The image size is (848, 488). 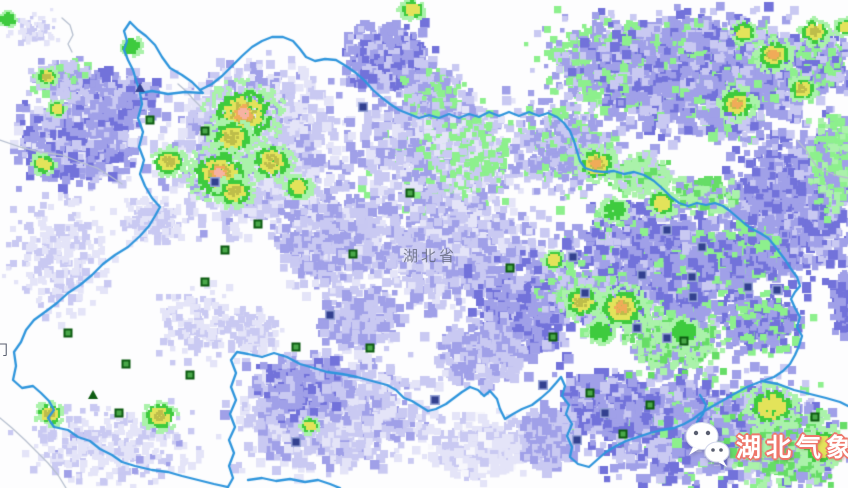 I want to click on province-label: 湖北省, so click(x=430, y=256).